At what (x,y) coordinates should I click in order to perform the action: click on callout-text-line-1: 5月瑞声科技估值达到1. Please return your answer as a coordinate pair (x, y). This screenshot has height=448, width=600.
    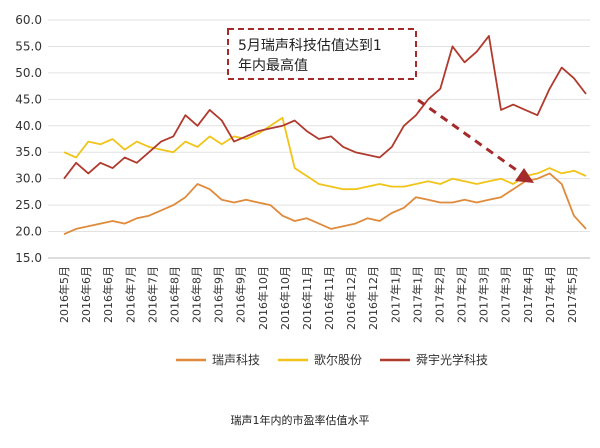
    Looking at the image, I should click on (310, 46).